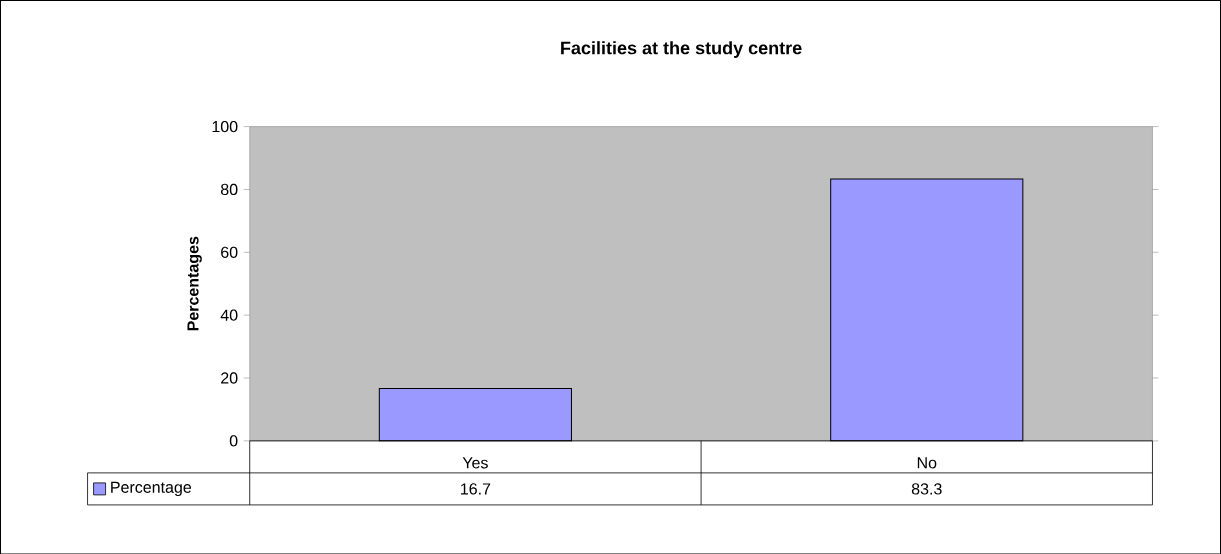 The height and width of the screenshot is (554, 1221). I want to click on y-tick-label: 60, so click(229, 252).